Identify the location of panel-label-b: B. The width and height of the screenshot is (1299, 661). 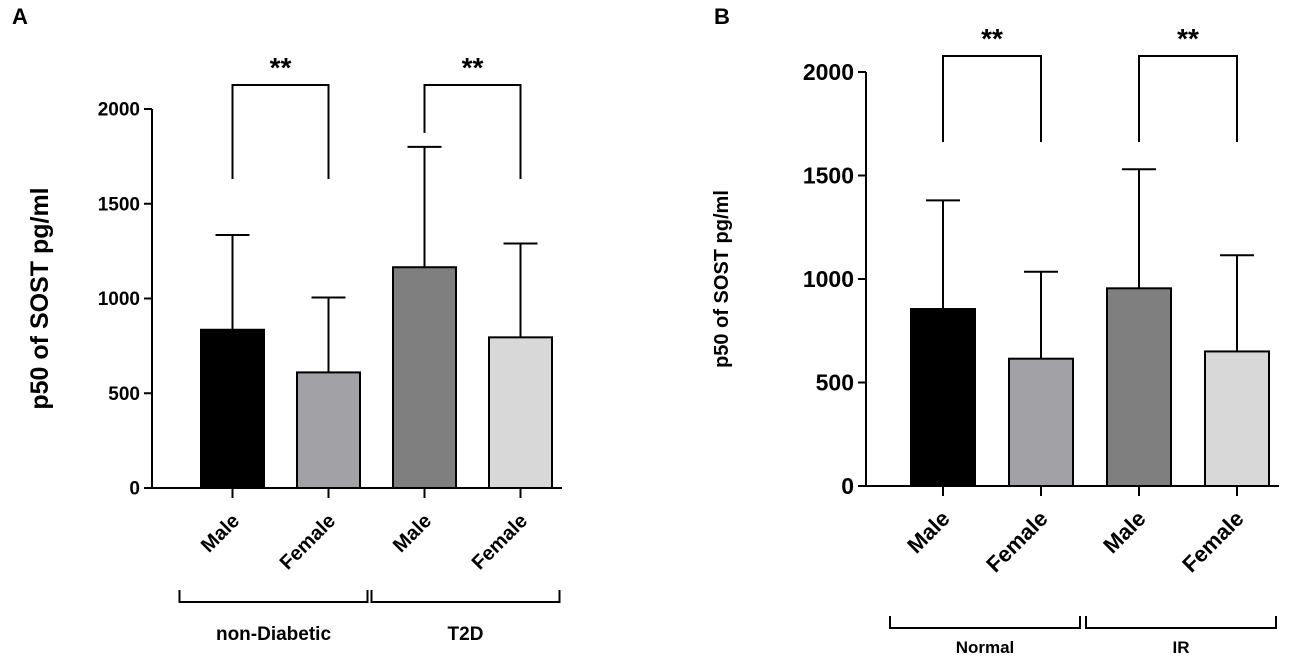
(722, 16).